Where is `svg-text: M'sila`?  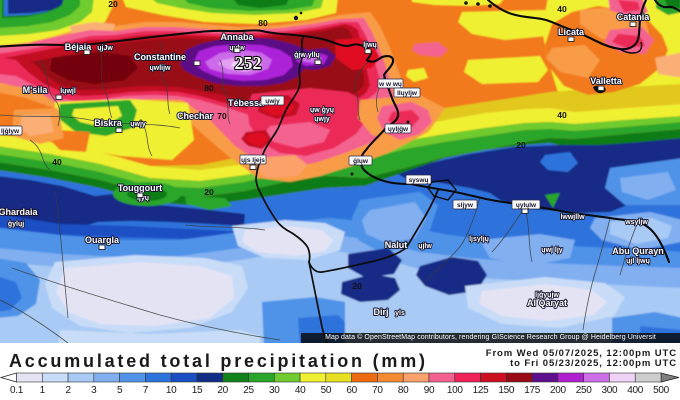 svg-text: M'sila is located at coordinates (36, 90).